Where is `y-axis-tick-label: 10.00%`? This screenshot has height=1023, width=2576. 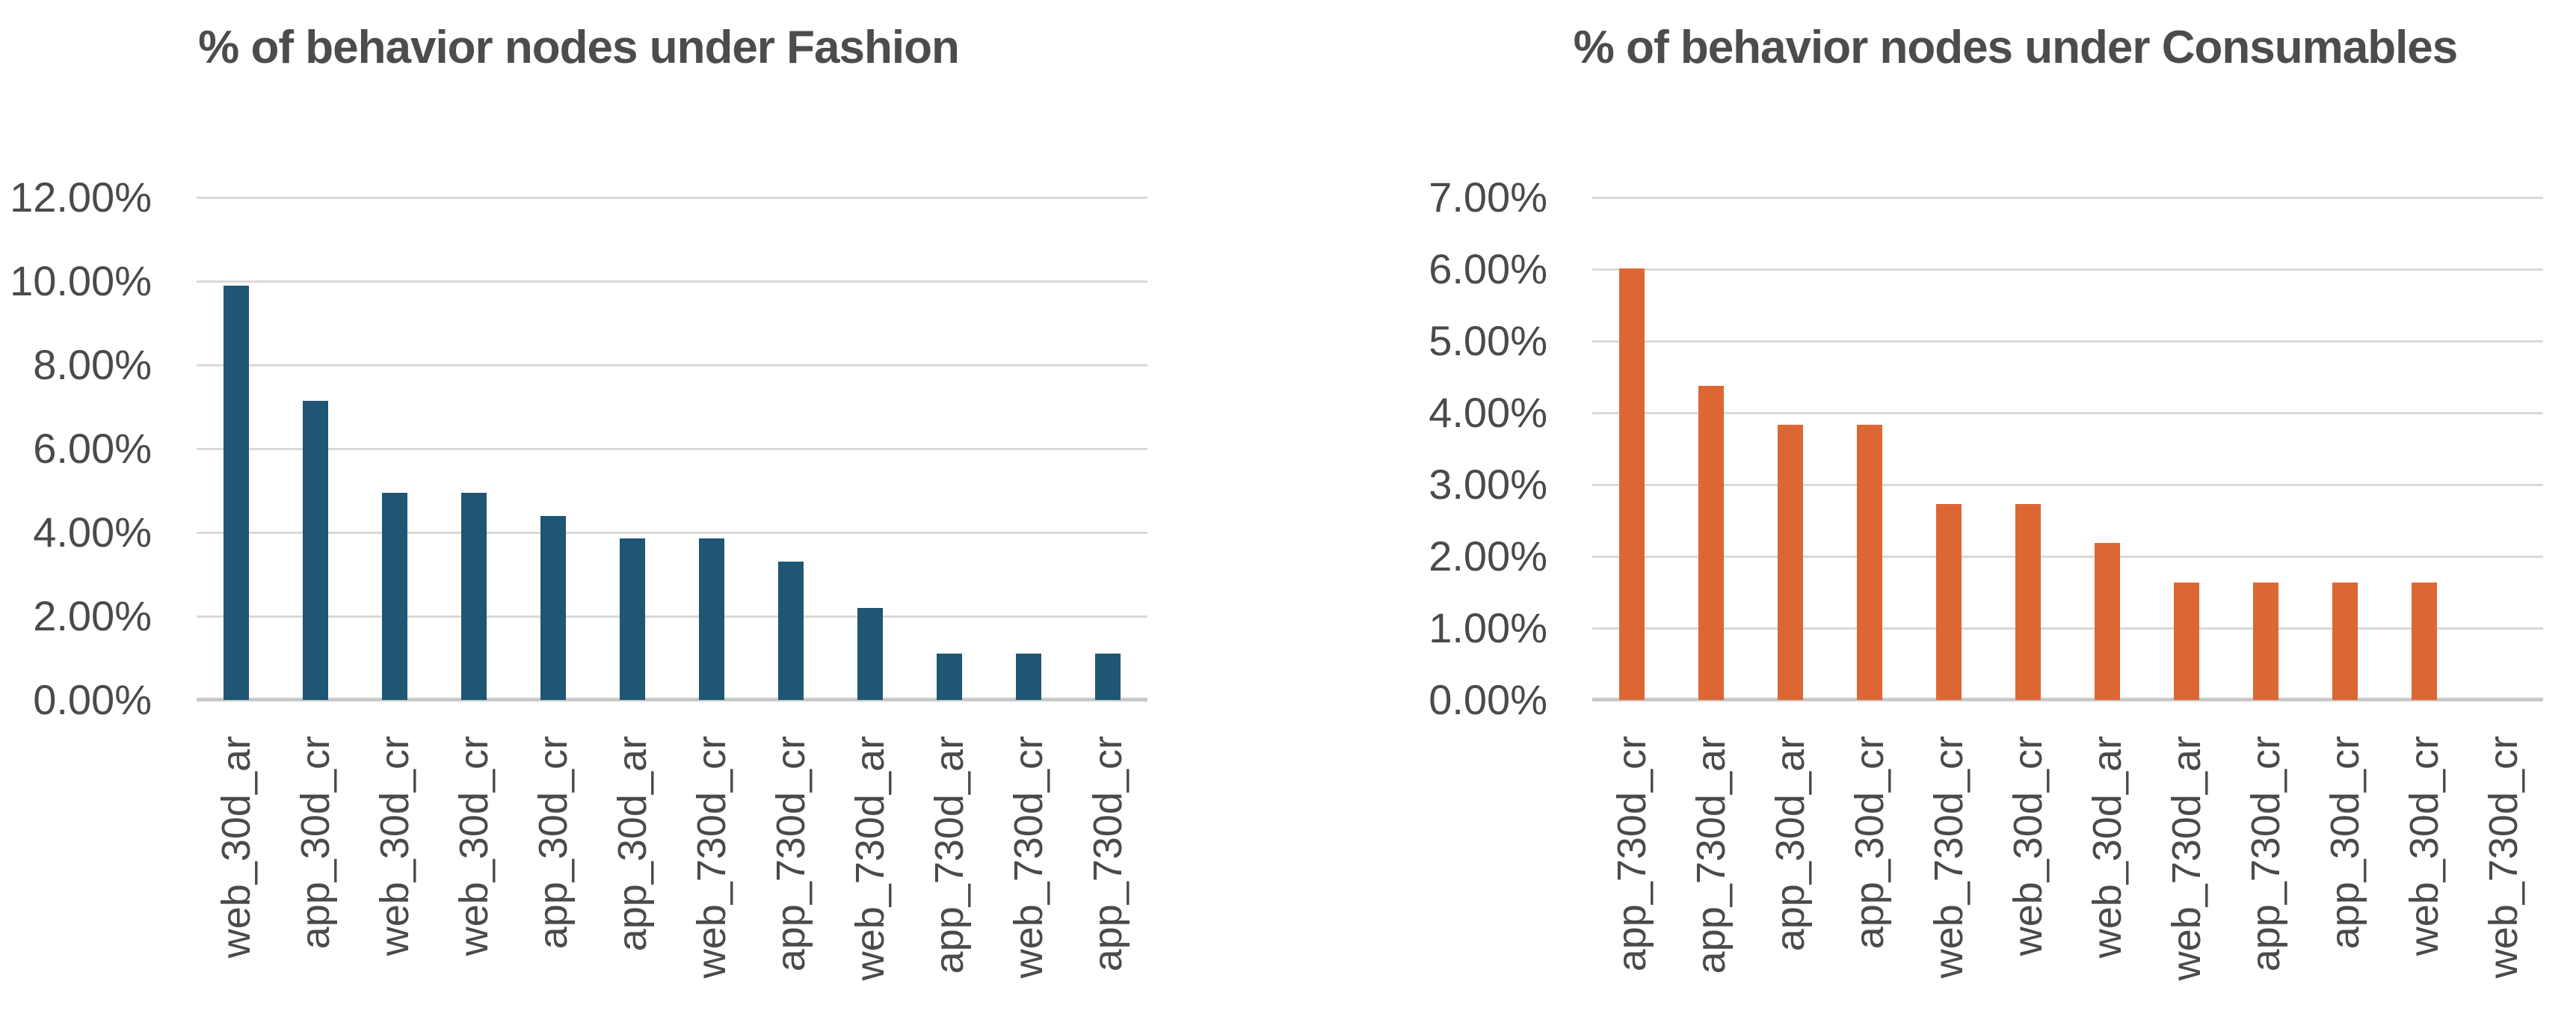 y-axis-tick-label: 10.00% is located at coordinates (81, 280).